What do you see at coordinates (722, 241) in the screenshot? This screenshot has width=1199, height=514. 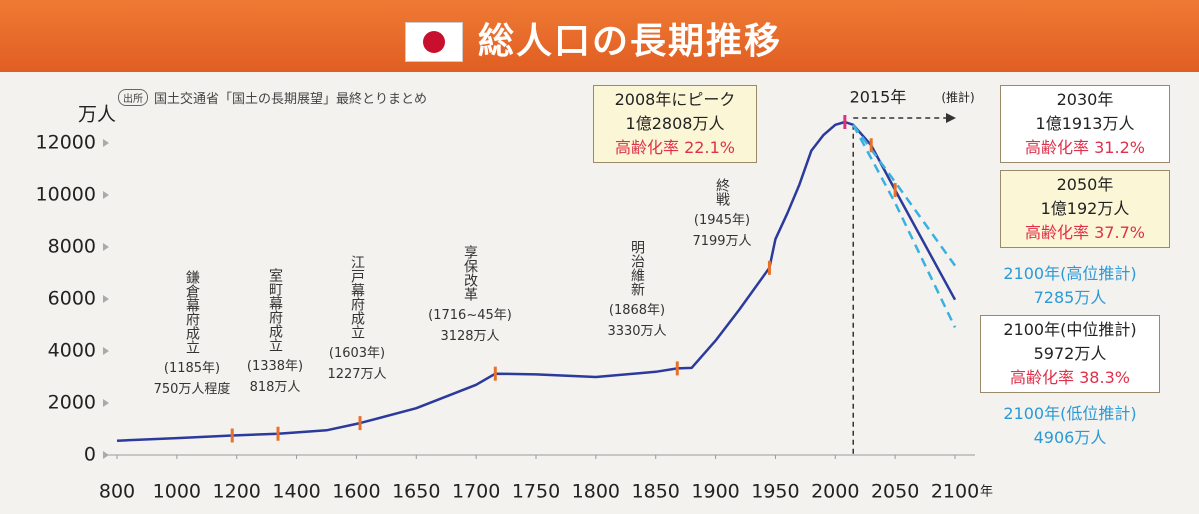 I see `event-value: 7199万人` at bounding box center [722, 241].